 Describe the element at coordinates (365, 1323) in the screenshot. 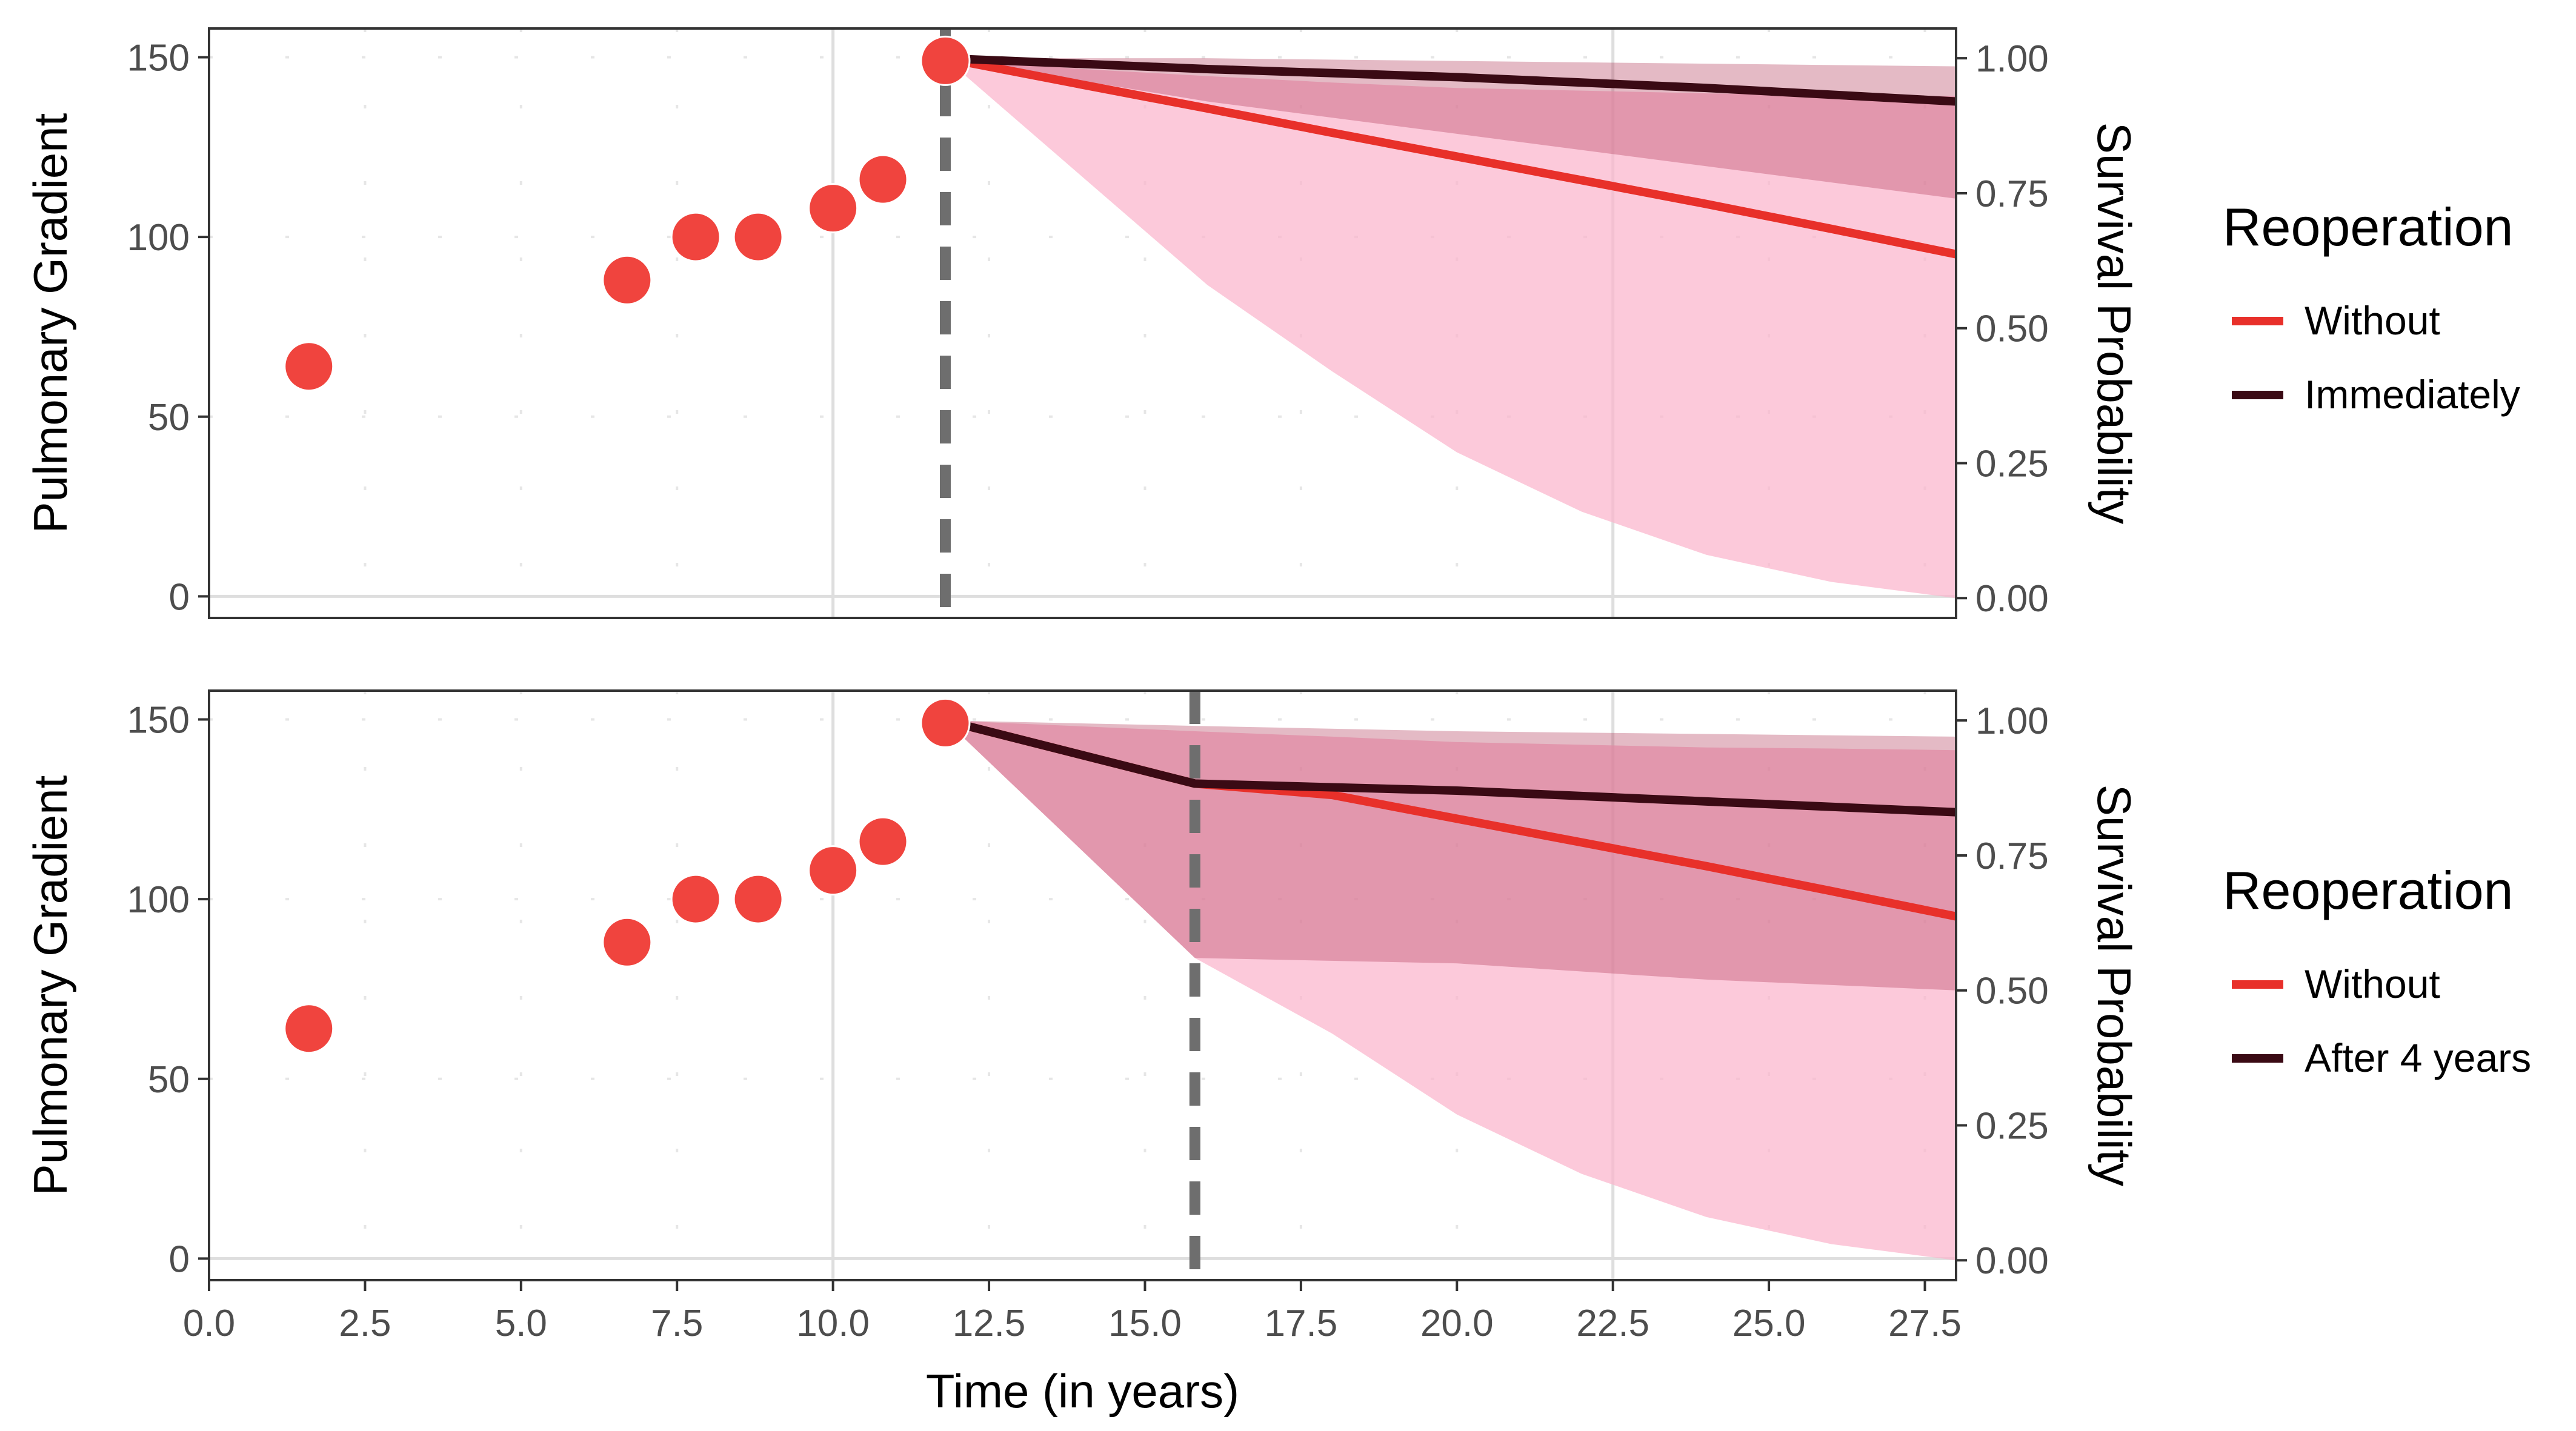

I see `x-tick-label: 2.5` at that location.